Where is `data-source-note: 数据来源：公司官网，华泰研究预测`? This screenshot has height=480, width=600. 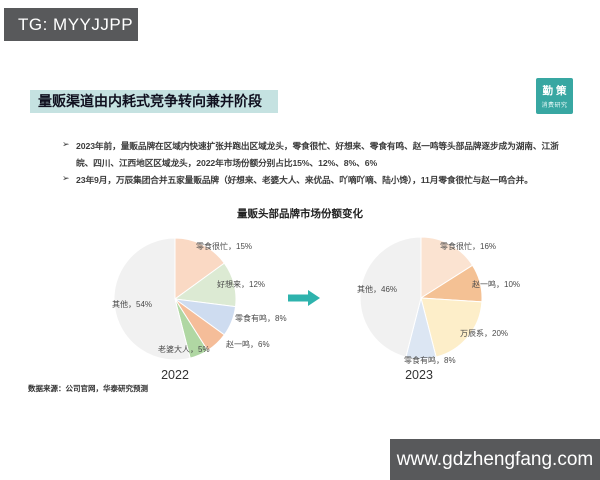
data-source-note: 数据来源：公司官网，华泰研究预测 is located at coordinates (88, 388).